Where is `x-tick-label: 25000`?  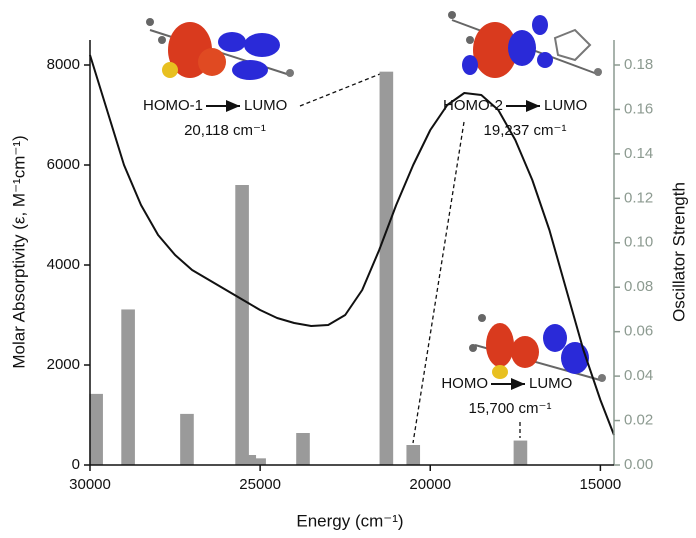 x-tick-label: 25000 is located at coordinates (260, 484).